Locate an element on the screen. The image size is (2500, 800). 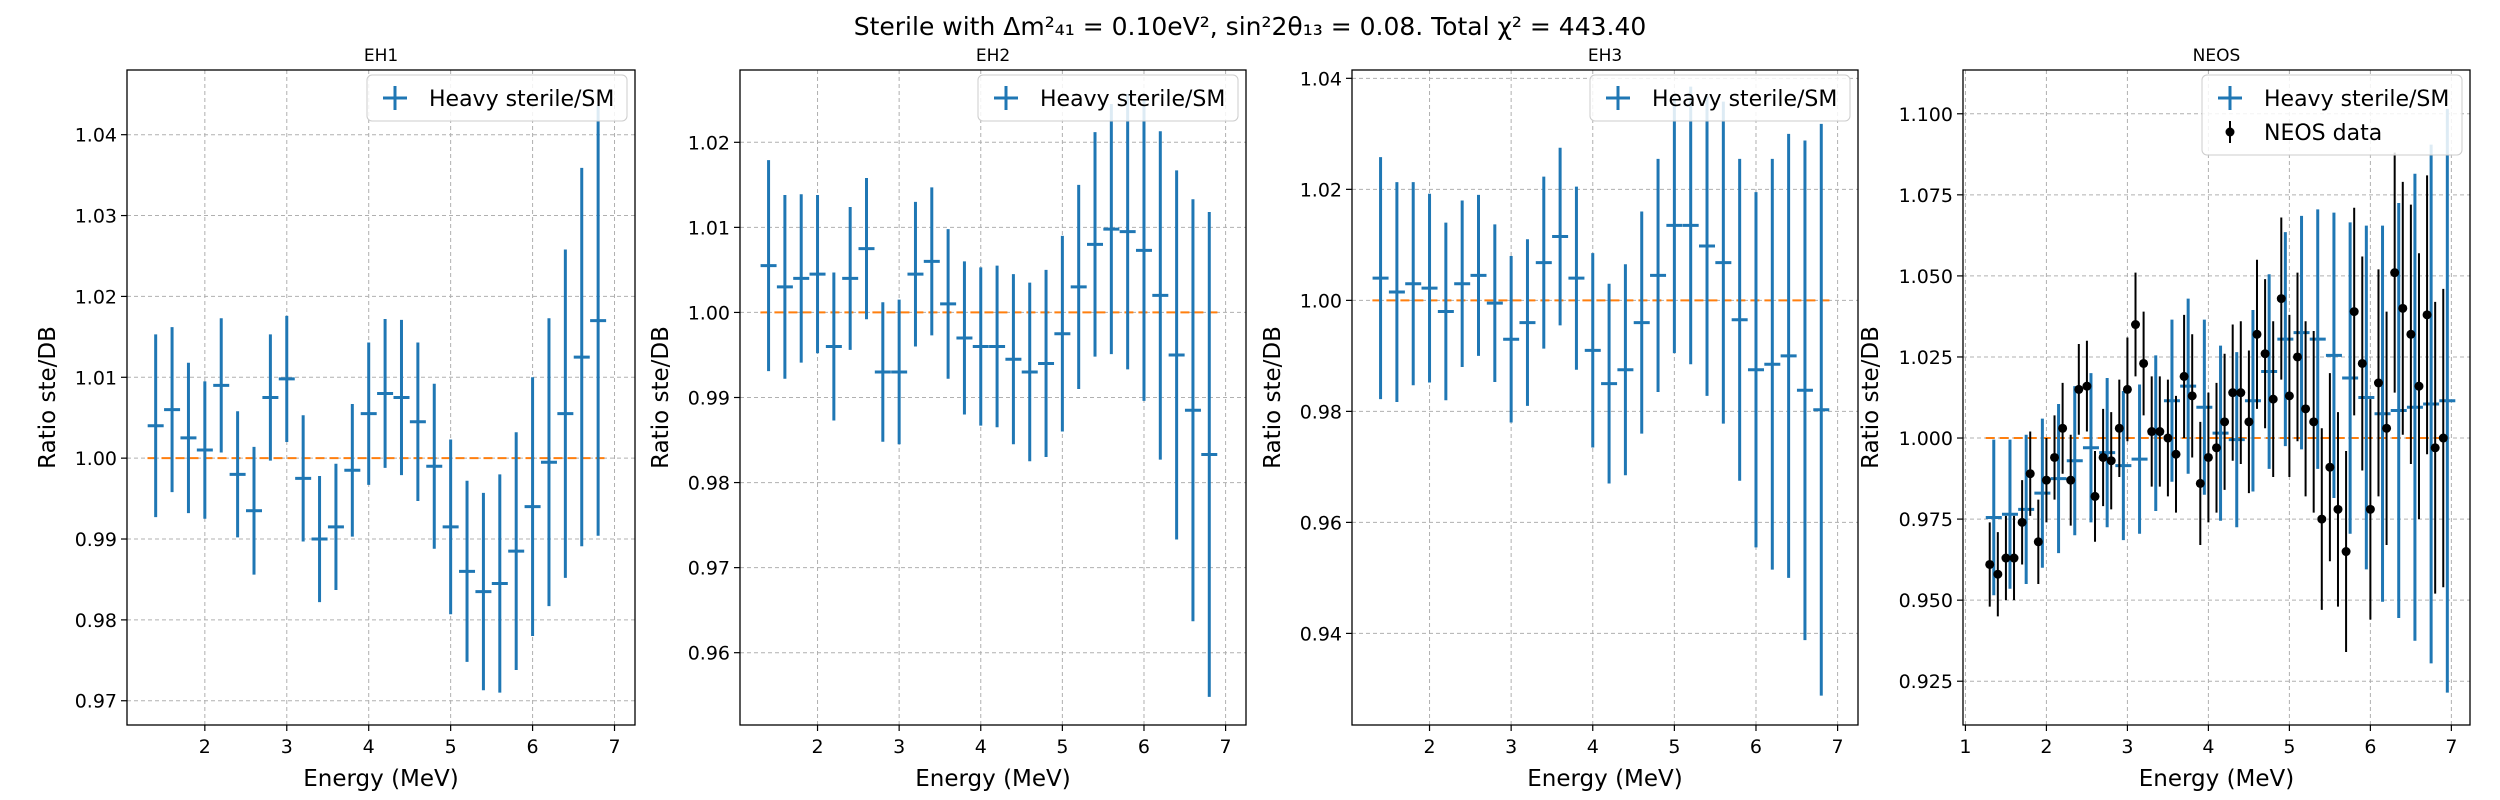
y-tick-label: 0.975 is located at coordinates (1926, 520).